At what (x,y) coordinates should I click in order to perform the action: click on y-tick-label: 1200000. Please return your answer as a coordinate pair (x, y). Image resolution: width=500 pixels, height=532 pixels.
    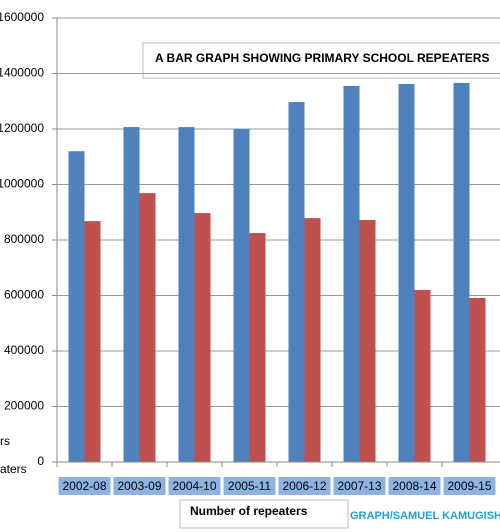
    Looking at the image, I should click on (22, 128).